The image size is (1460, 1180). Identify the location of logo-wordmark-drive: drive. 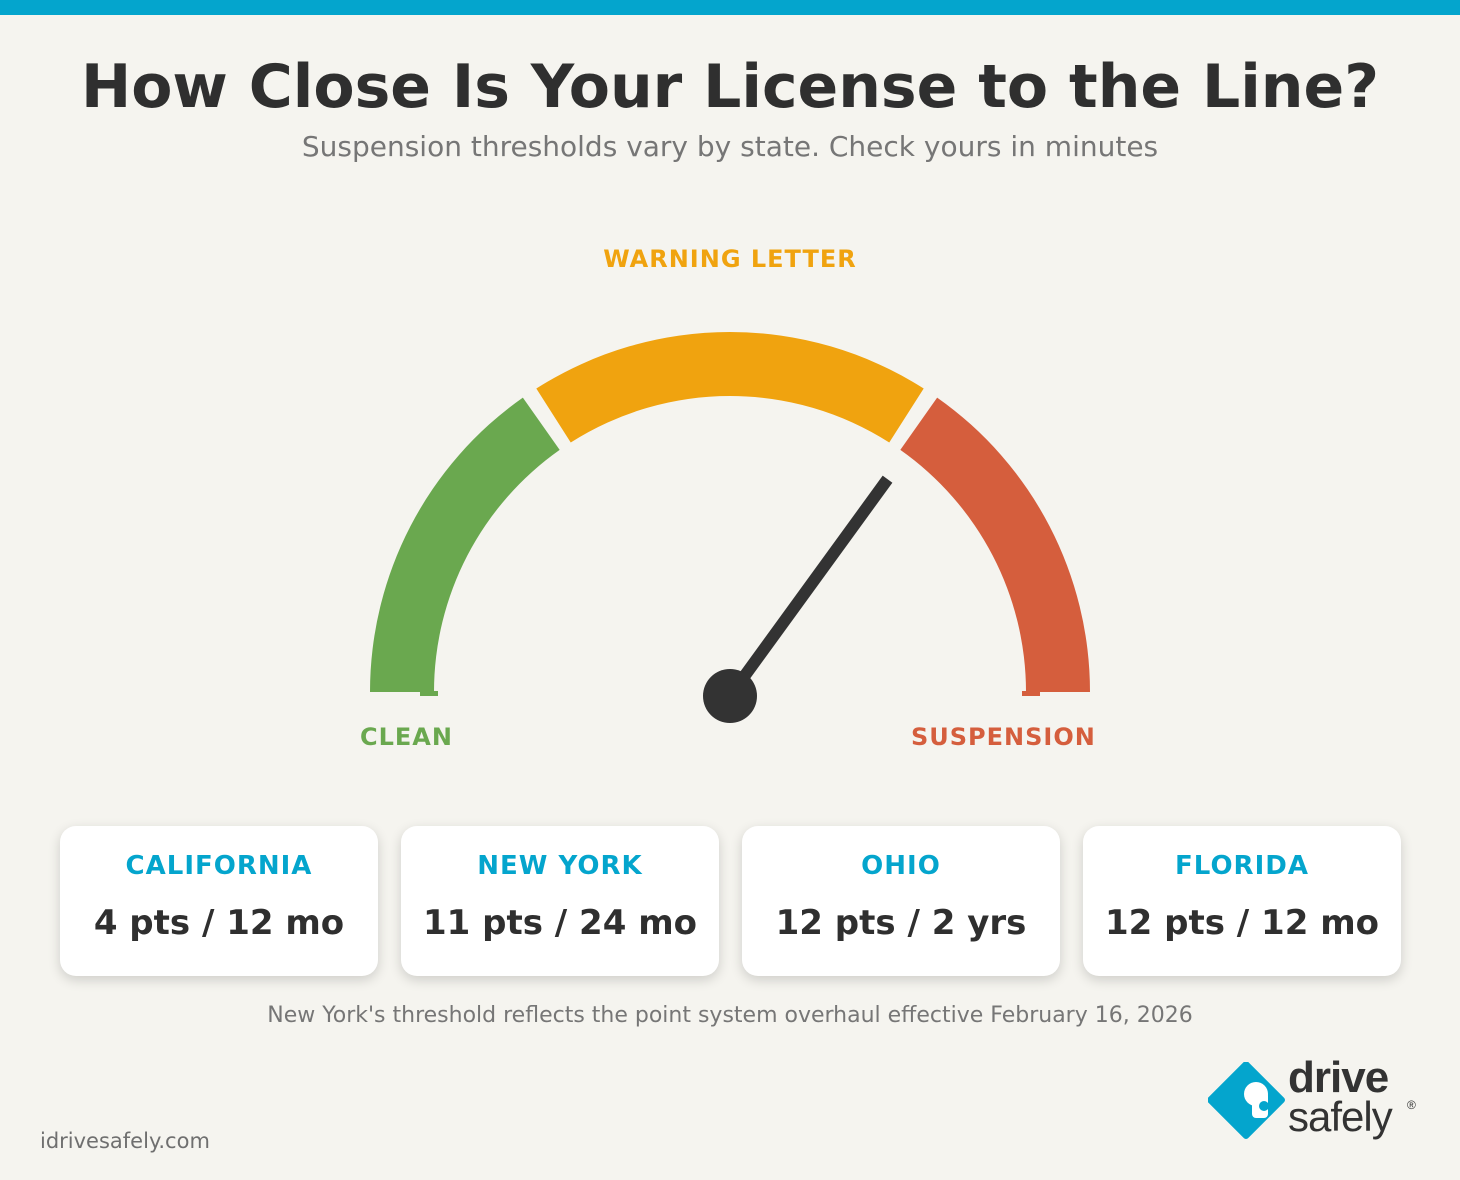
(1338, 1077).